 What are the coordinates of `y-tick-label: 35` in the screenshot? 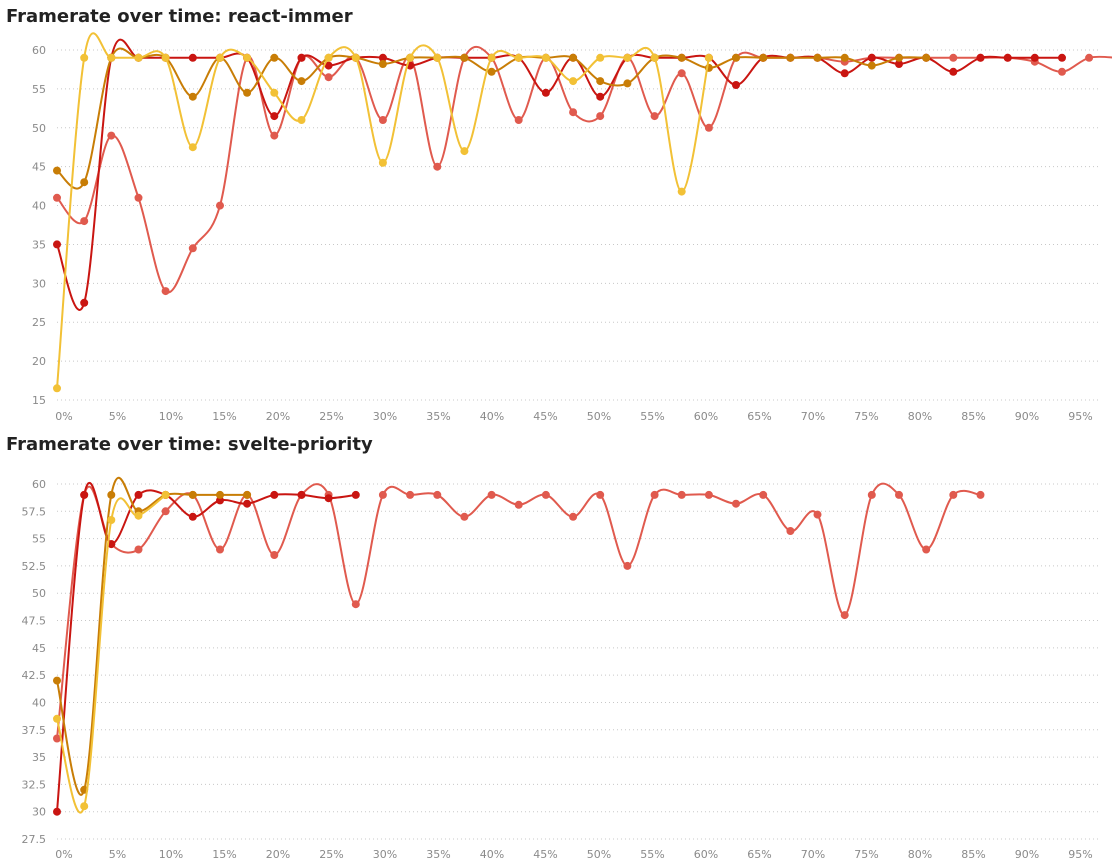 It's located at (39, 757).